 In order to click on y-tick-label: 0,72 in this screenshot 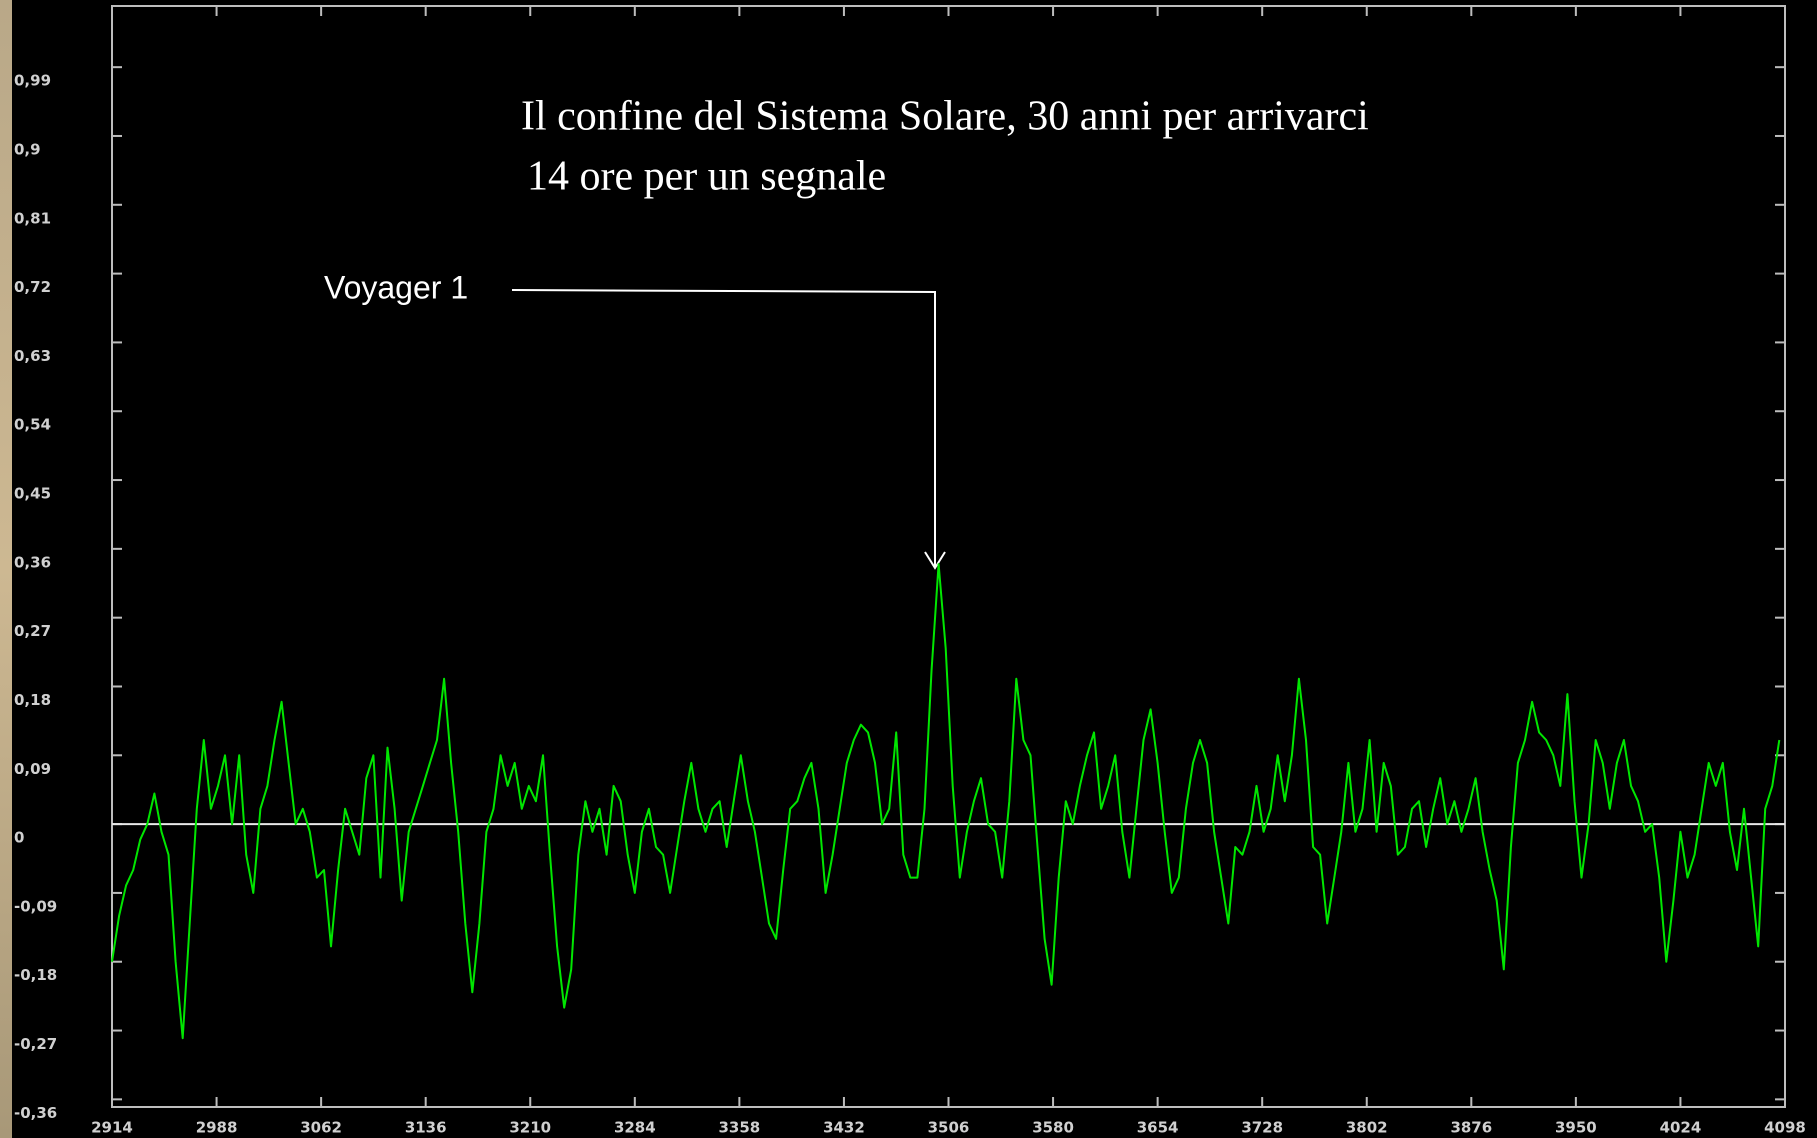, I will do `click(32, 287)`.